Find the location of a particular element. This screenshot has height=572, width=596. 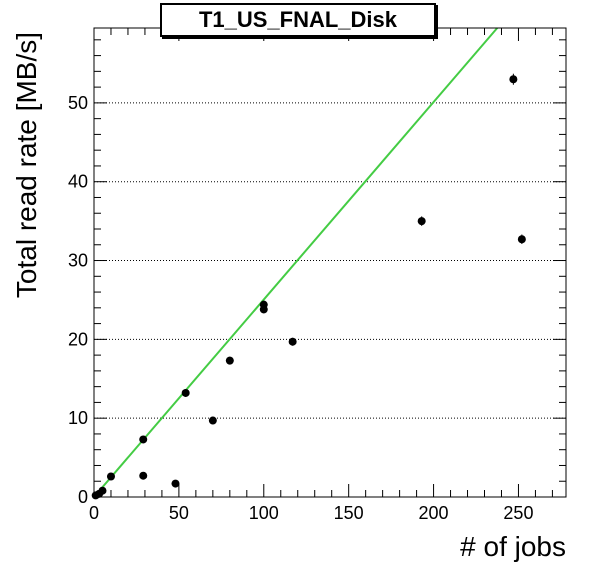

y-tick-label: 0 is located at coordinates (83, 497).